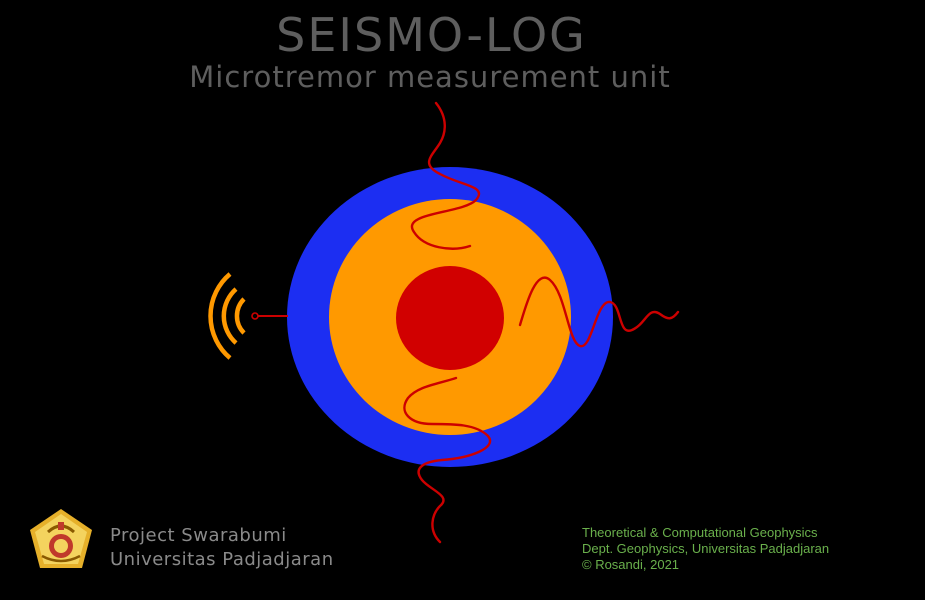 Image resolution: width=925 pixels, height=600 pixels. What do you see at coordinates (198, 535) in the screenshot?
I see `project-name: Project Swarabumi` at bounding box center [198, 535].